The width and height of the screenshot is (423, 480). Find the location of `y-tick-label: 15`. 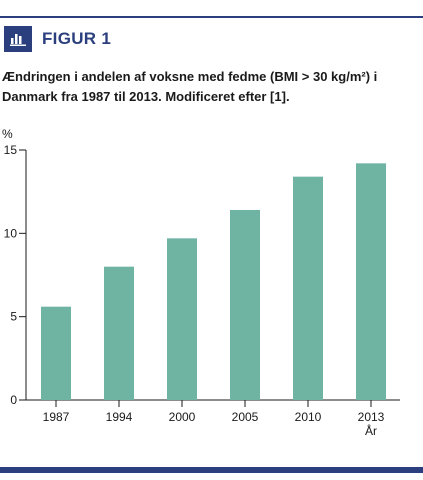

y-tick-label: 15 is located at coordinates (11, 150).